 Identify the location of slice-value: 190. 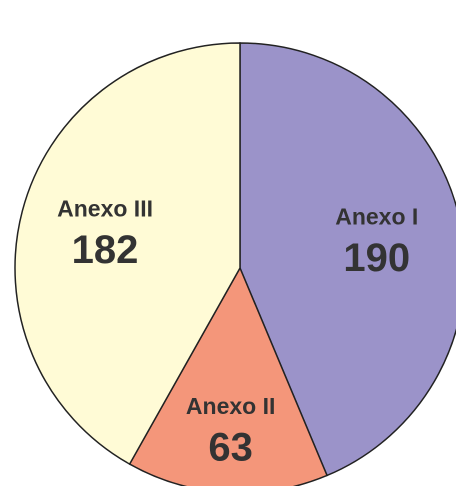
(376, 258).